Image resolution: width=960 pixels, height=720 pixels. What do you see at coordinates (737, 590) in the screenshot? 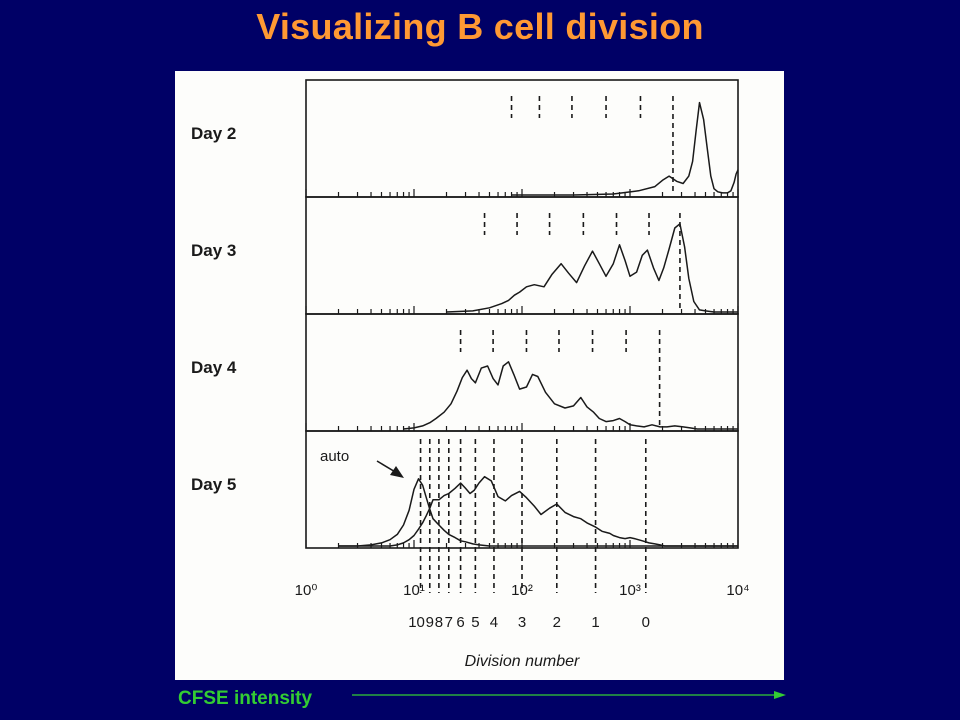
I see `x-tick-label: 10⁴` at bounding box center [737, 590].